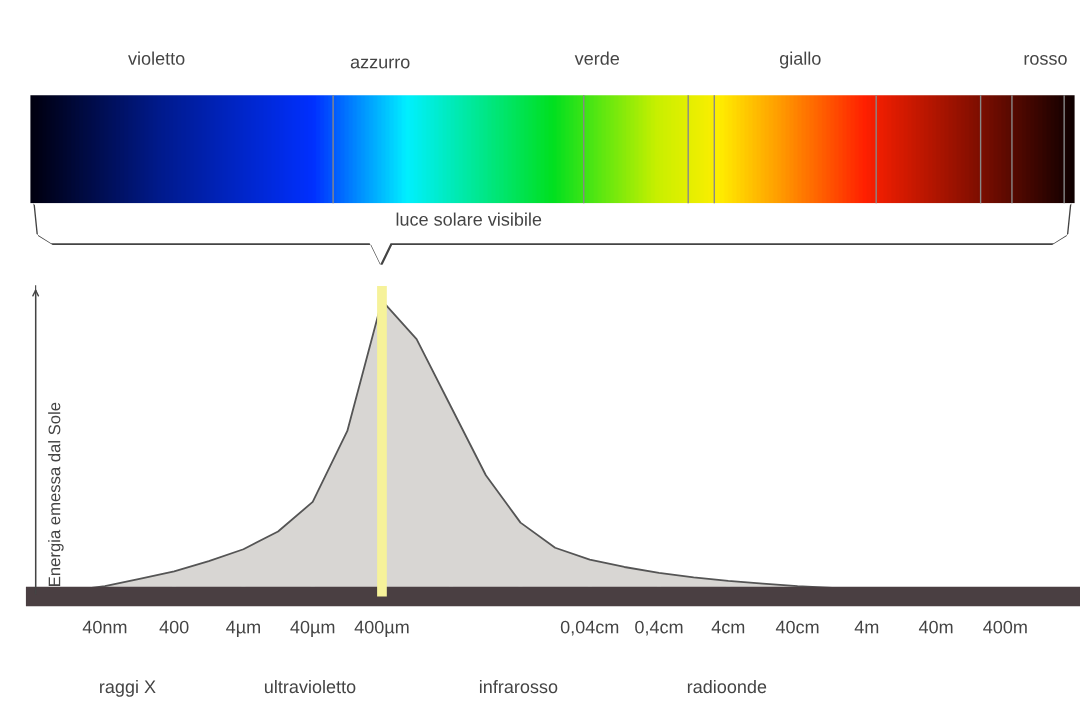 Image resolution: width=1080 pixels, height=706 pixels. Describe the element at coordinates (243, 629) in the screenshot. I see `x-tick-label: 4µm` at that location.